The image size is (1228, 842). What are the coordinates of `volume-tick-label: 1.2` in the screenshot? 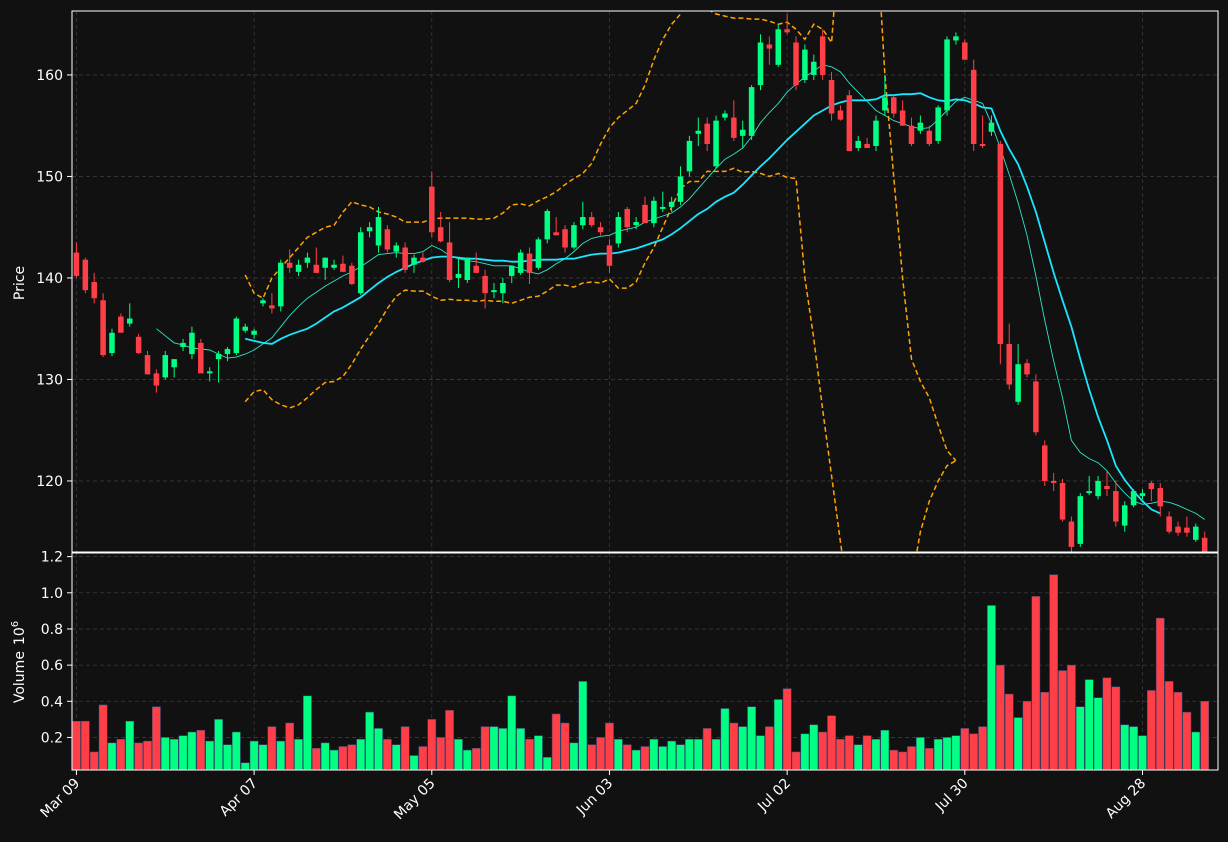 It's located at (52, 558).